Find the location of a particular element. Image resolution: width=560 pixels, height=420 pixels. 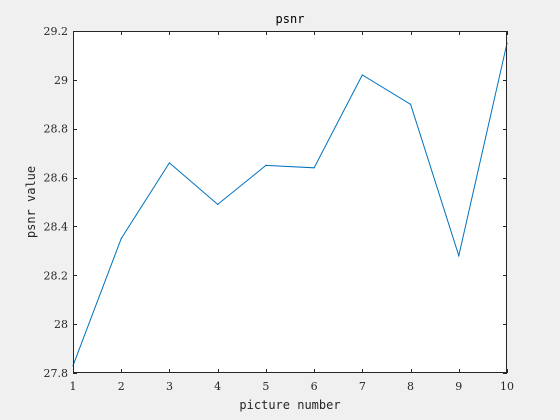

x-tick-label: 2 is located at coordinates (121, 386).